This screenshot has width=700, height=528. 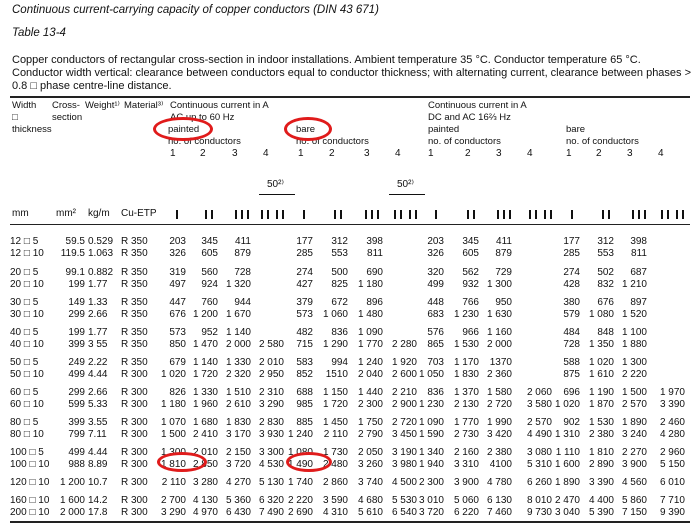 What do you see at coordinates (634, 332) in the screenshot?
I see `cell-dc-bare: 1 100` at bounding box center [634, 332].